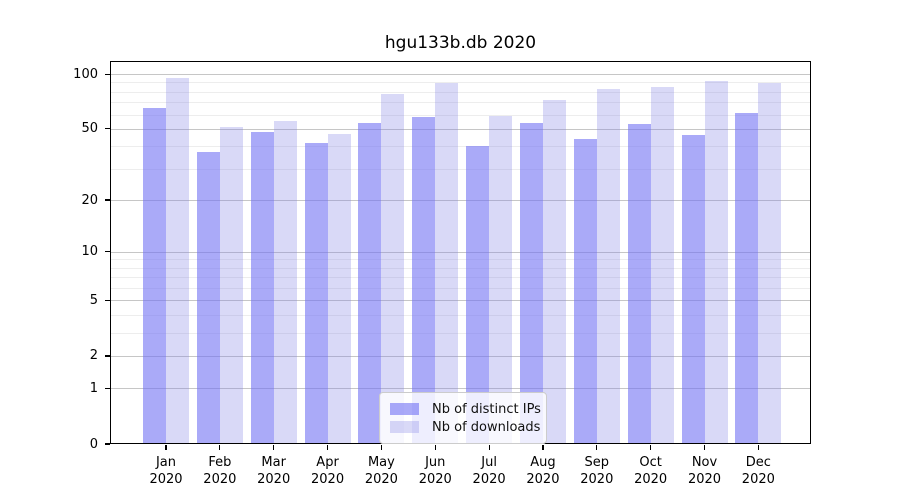 The image size is (900, 500). Describe the element at coordinates (662, 265) in the screenshot. I see `bar-nb-of-downloads-oct` at that location.